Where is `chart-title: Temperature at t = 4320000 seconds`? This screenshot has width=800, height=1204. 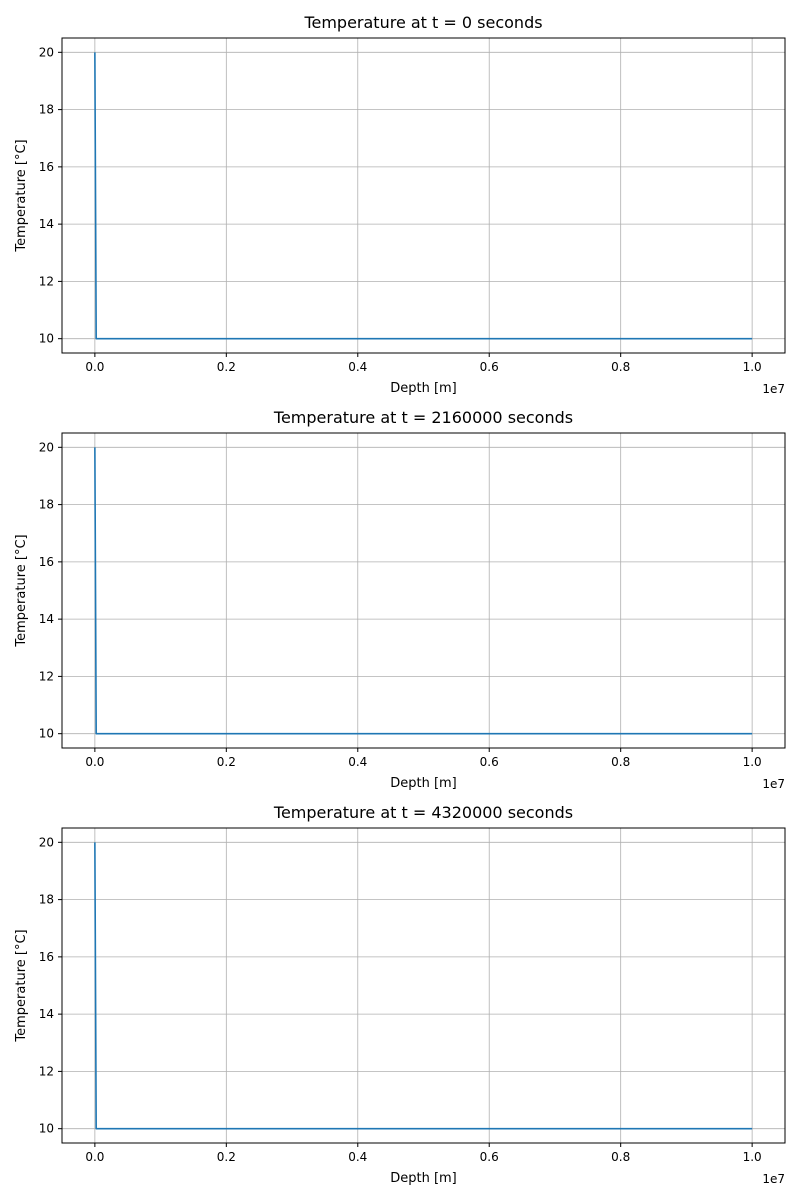
chart-title: Temperature at t = 4320000 seconds is located at coordinates (423, 812).